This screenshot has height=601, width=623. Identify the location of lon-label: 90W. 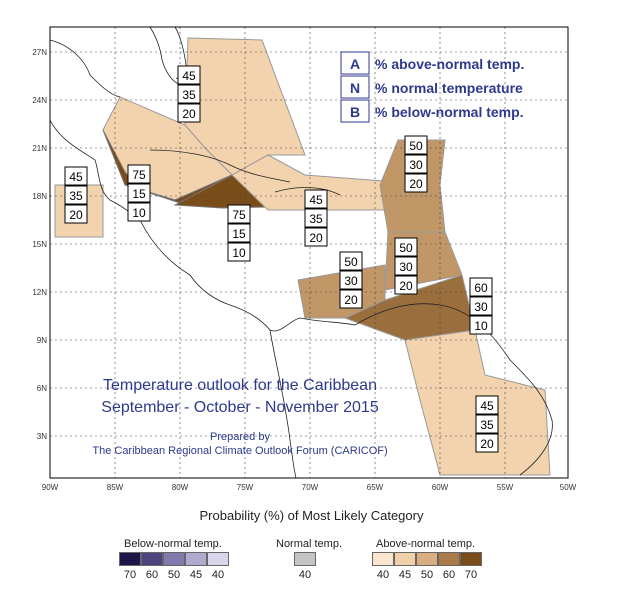
(50, 487).